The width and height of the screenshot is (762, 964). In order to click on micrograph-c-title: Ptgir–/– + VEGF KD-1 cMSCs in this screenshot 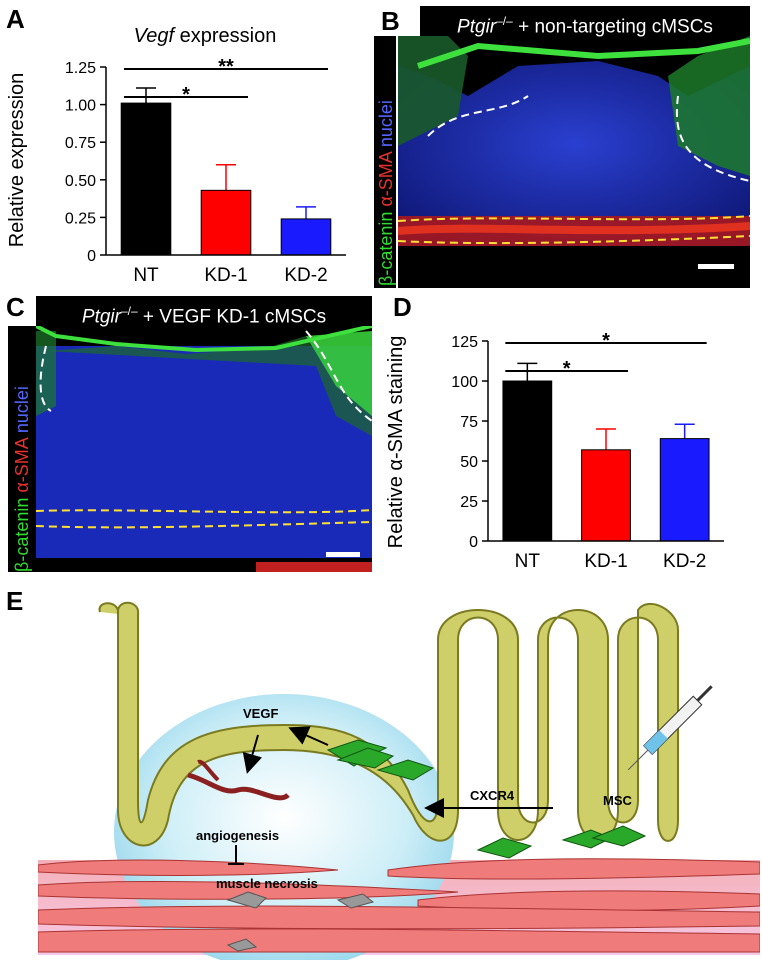, I will do `click(204, 312)`.